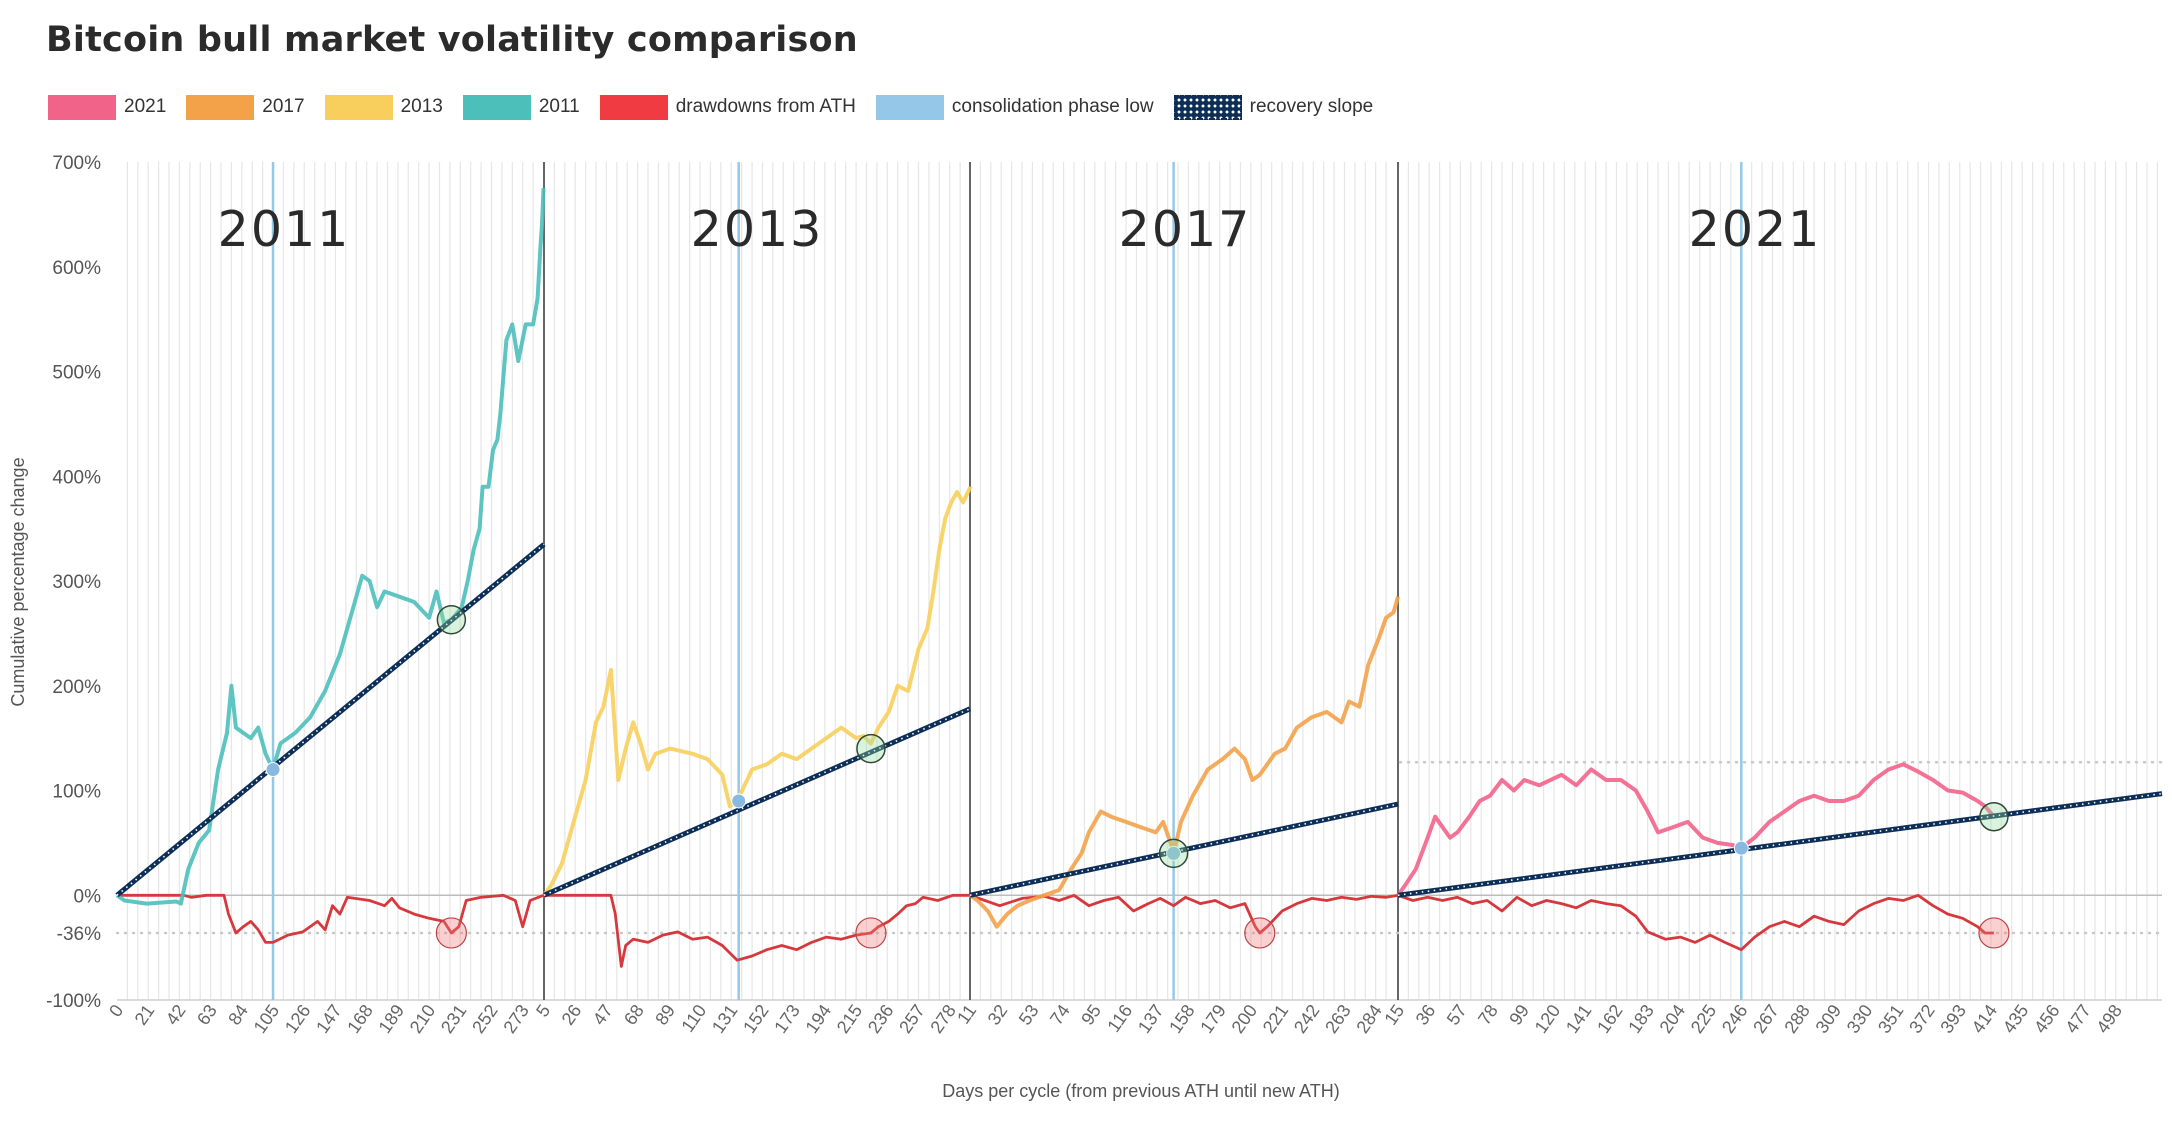  I want to click on y-tick-label: 400%, so click(76, 477).